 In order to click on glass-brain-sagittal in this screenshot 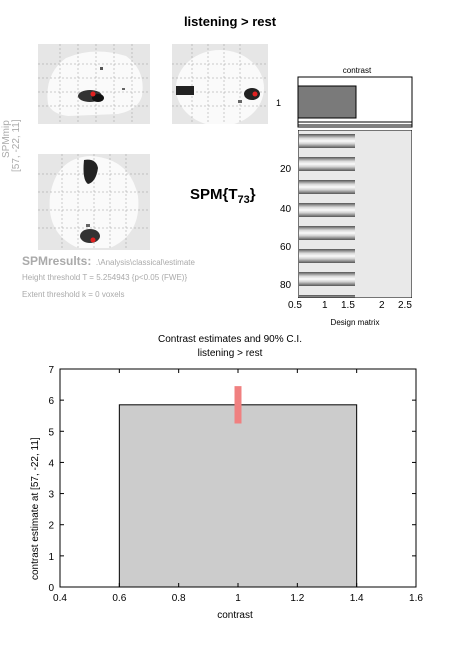, I will do `click(94, 84)`.